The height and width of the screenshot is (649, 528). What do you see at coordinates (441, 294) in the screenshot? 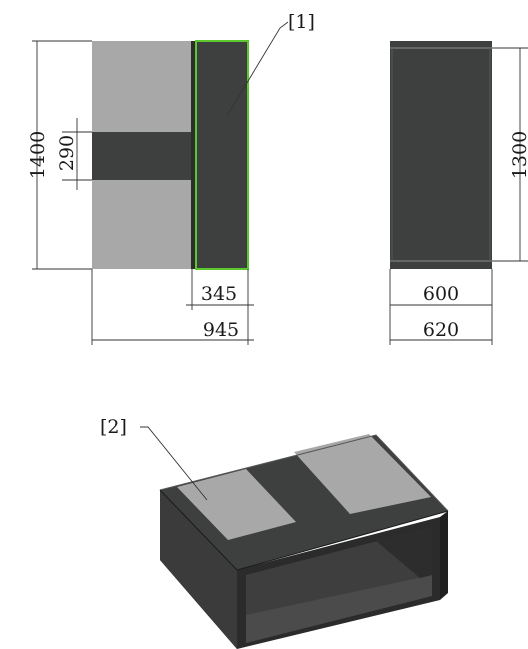
I see `dimension-inner-width: 600` at bounding box center [441, 294].